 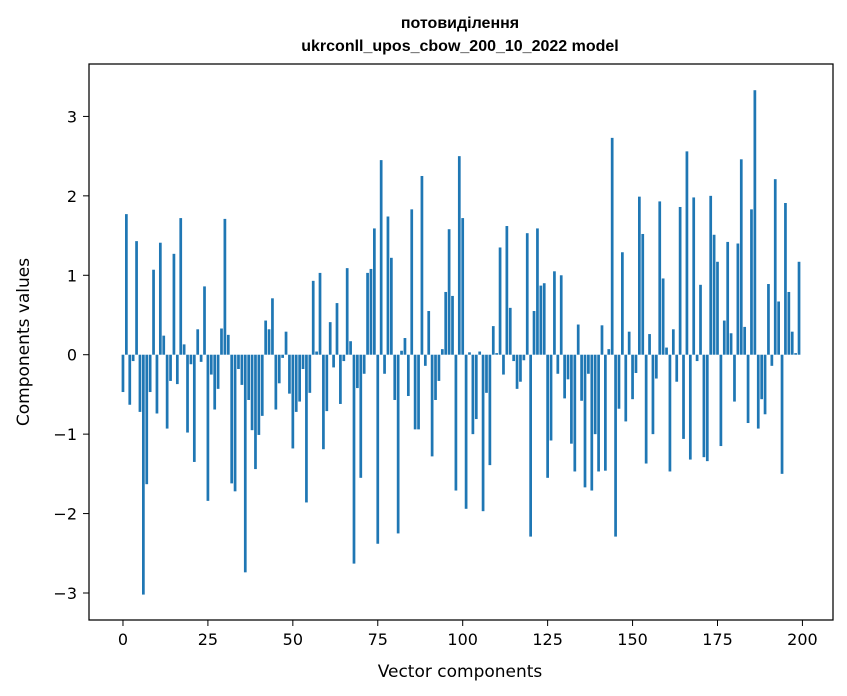 What do you see at coordinates (460, 672) in the screenshot?
I see `x-axis-label: Vector components` at bounding box center [460, 672].